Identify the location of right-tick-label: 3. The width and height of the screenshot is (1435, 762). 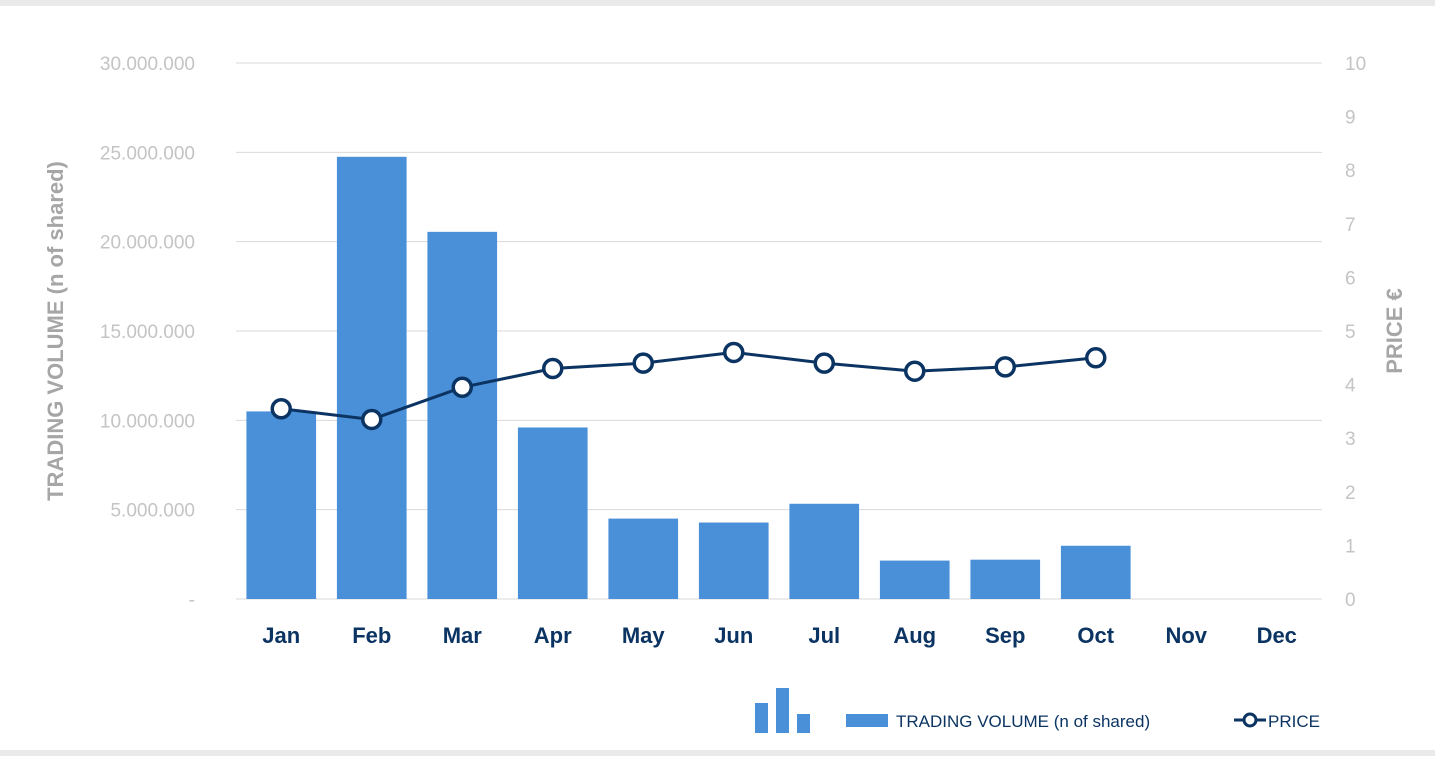
(1350, 439).